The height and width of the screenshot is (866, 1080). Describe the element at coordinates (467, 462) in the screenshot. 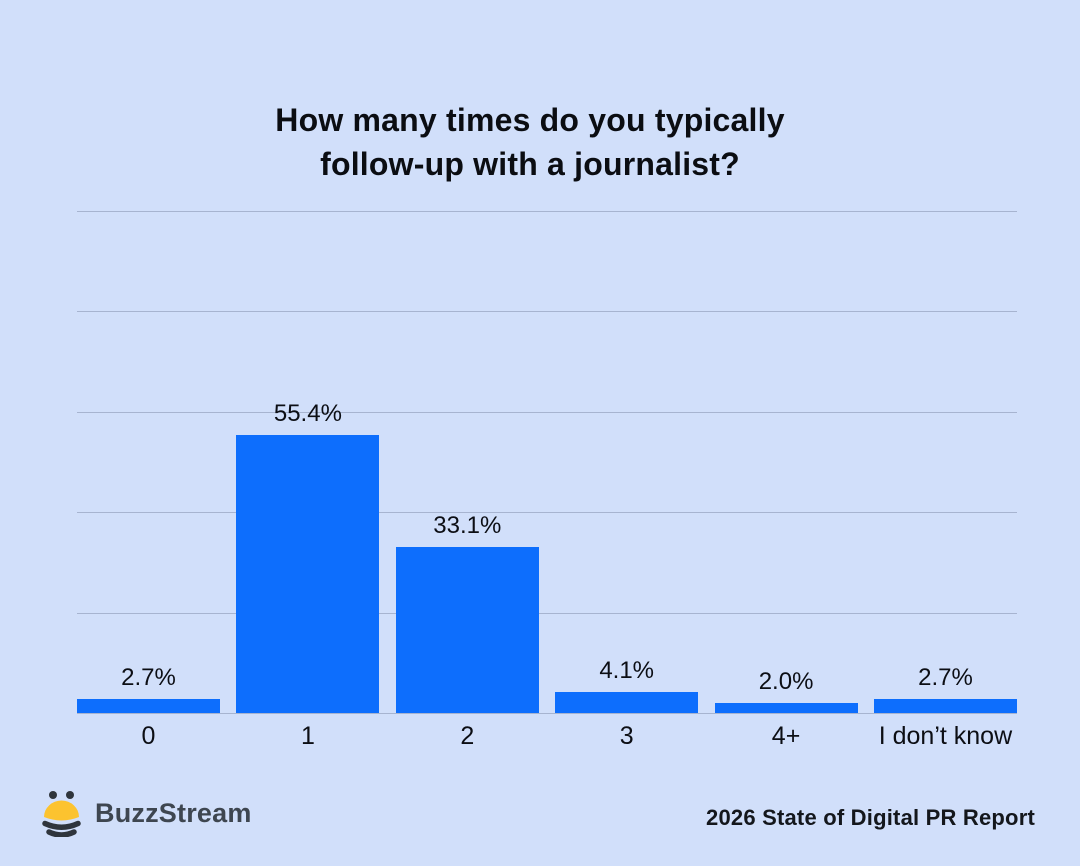

I see `bar-group-2: 33.1%` at that location.